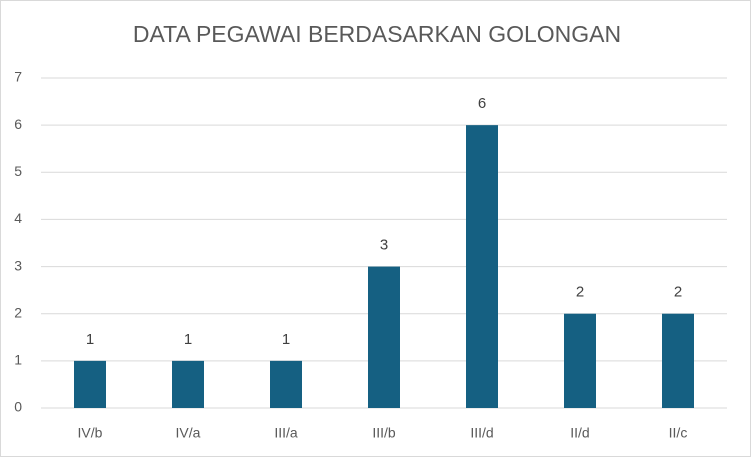 The image size is (751, 457). I want to click on x-tick-label: II/c, so click(678, 433).